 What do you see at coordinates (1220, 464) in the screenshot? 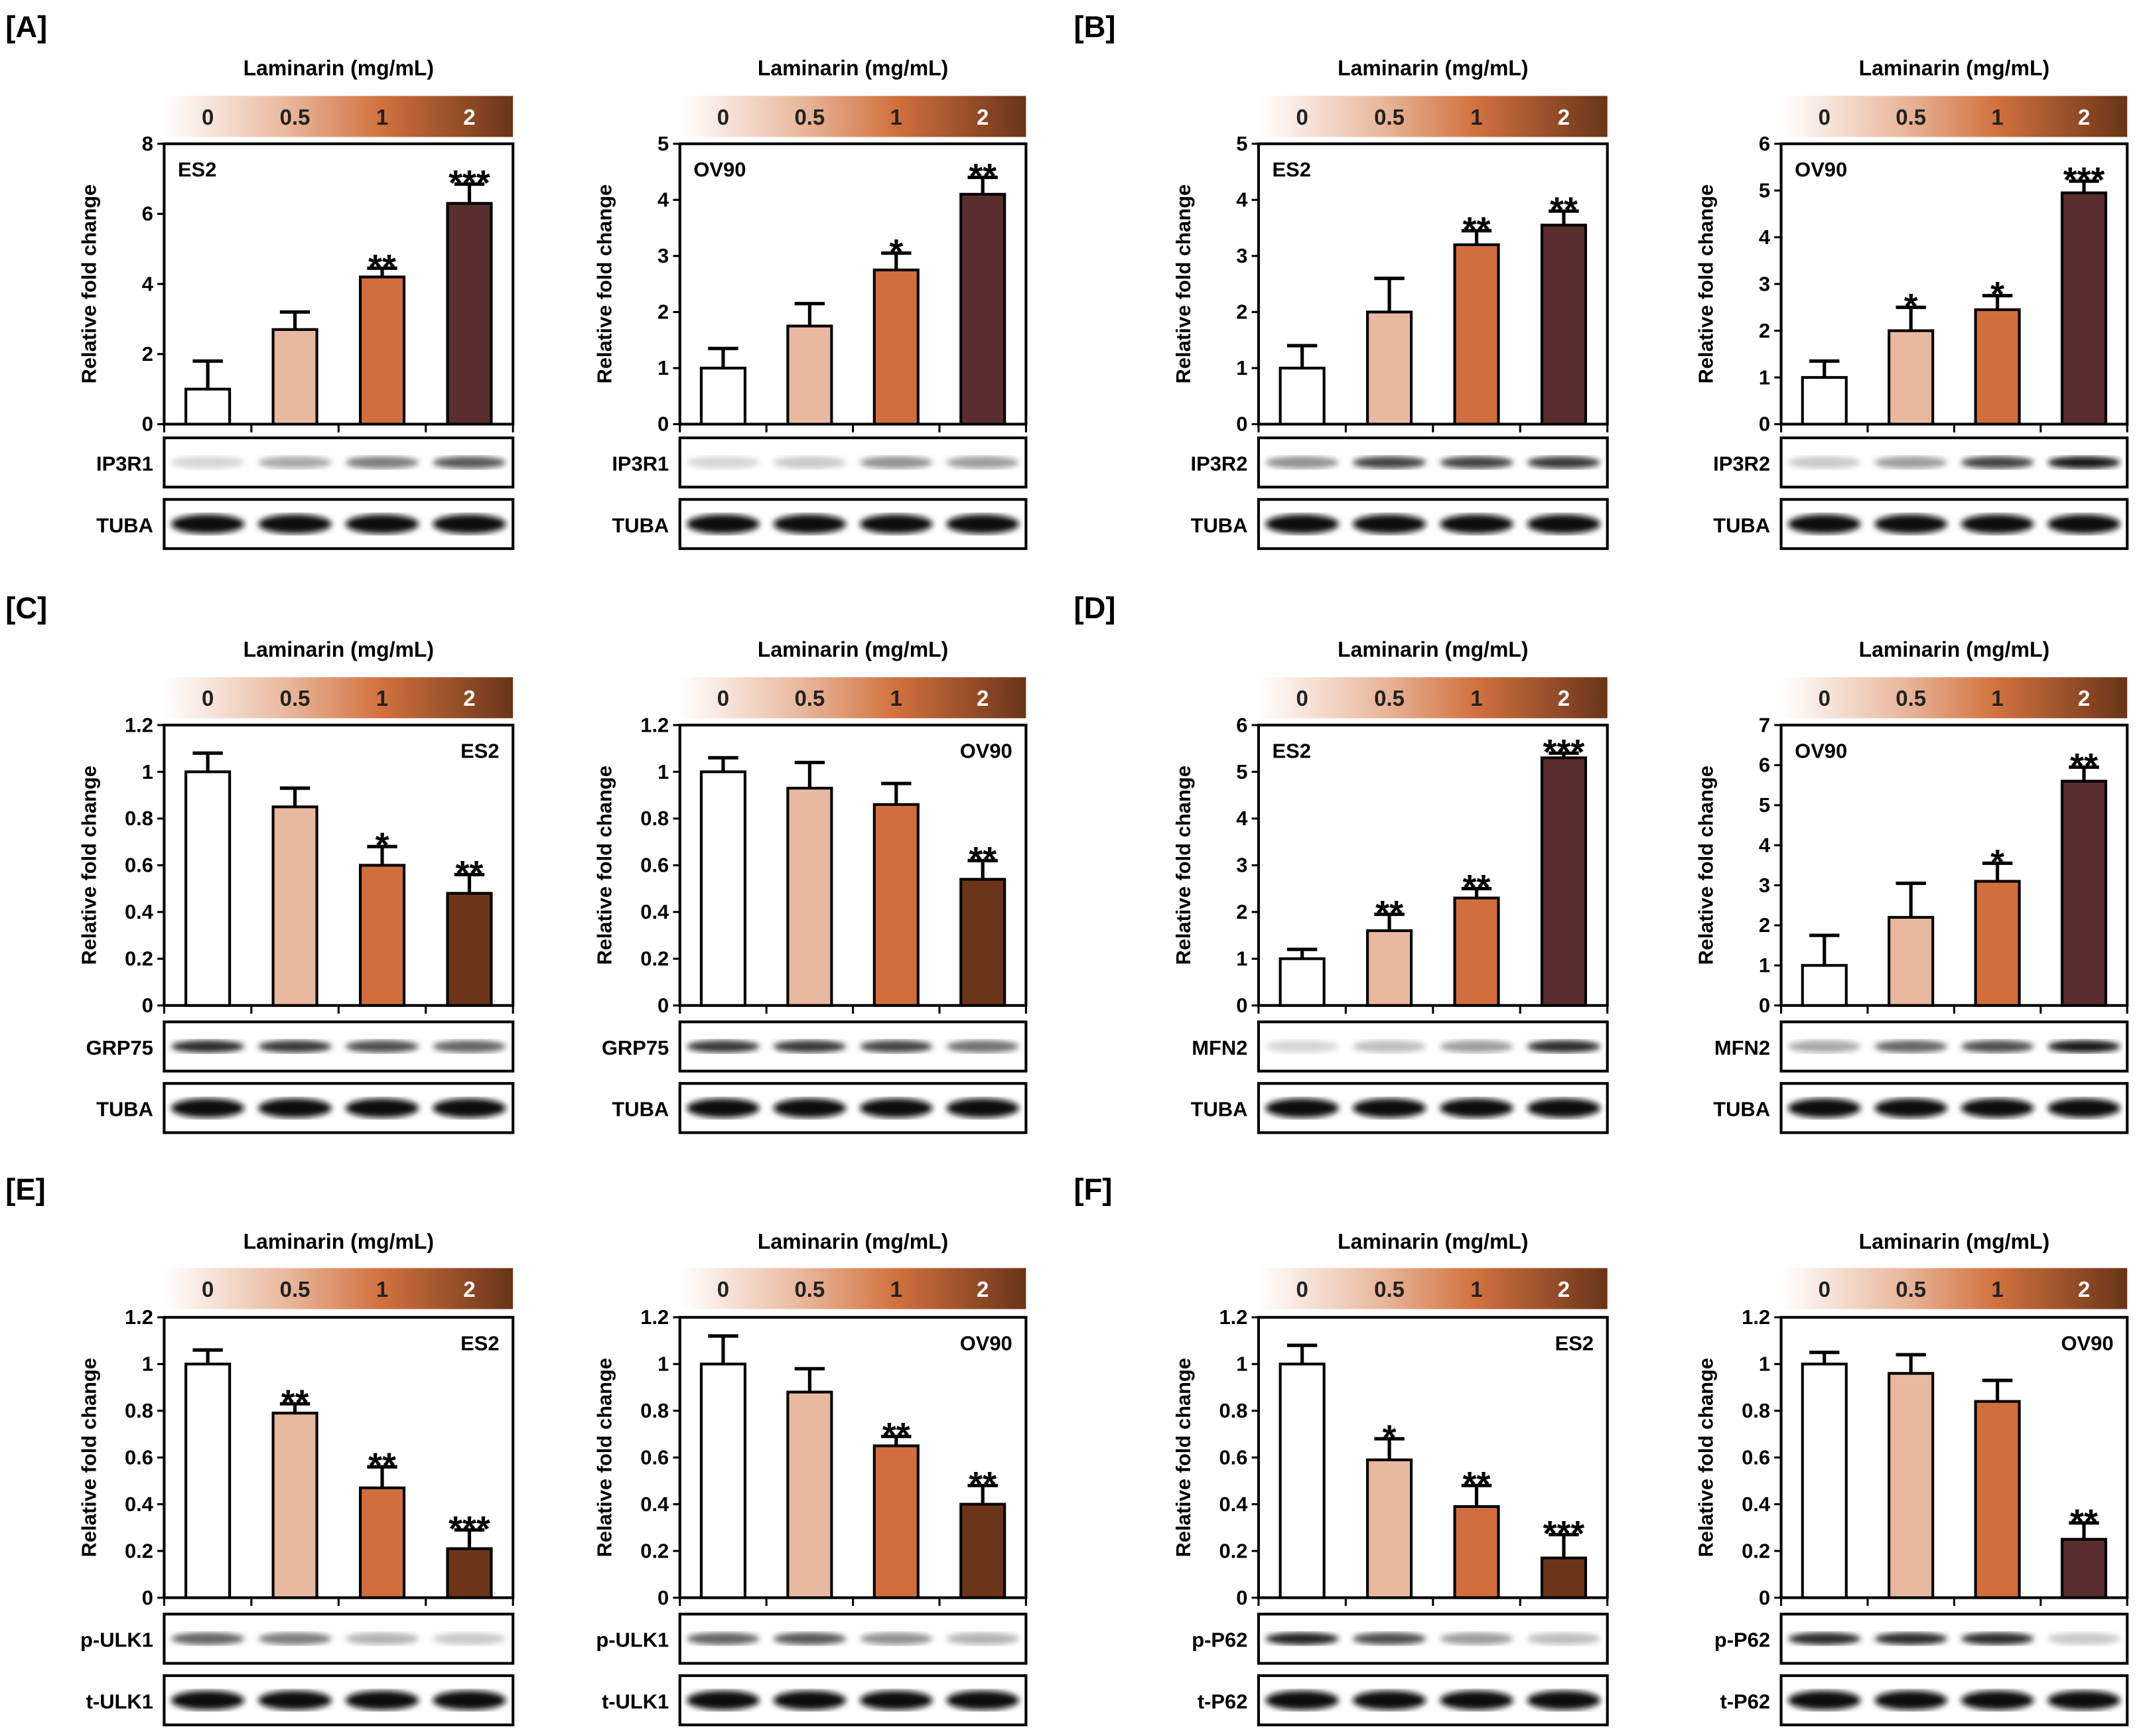
I see `blot-label: IP3R2` at bounding box center [1220, 464].